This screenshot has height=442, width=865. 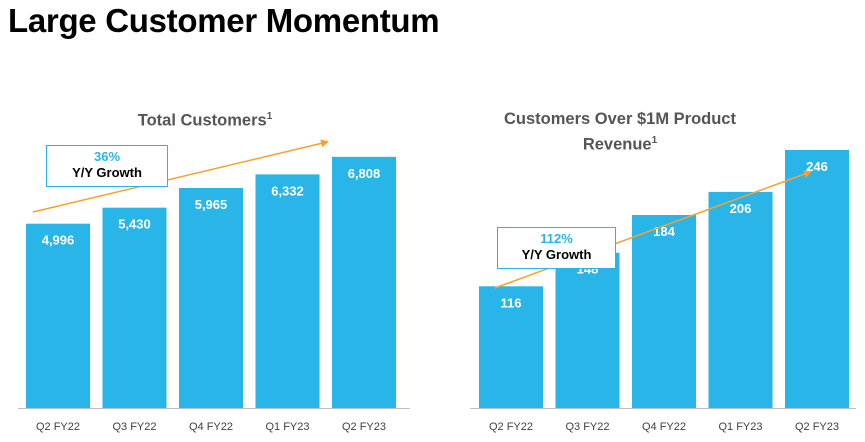 I want to click on growth-callout-1m-customers: 112% Y/Y Growth, so click(x=556, y=248).